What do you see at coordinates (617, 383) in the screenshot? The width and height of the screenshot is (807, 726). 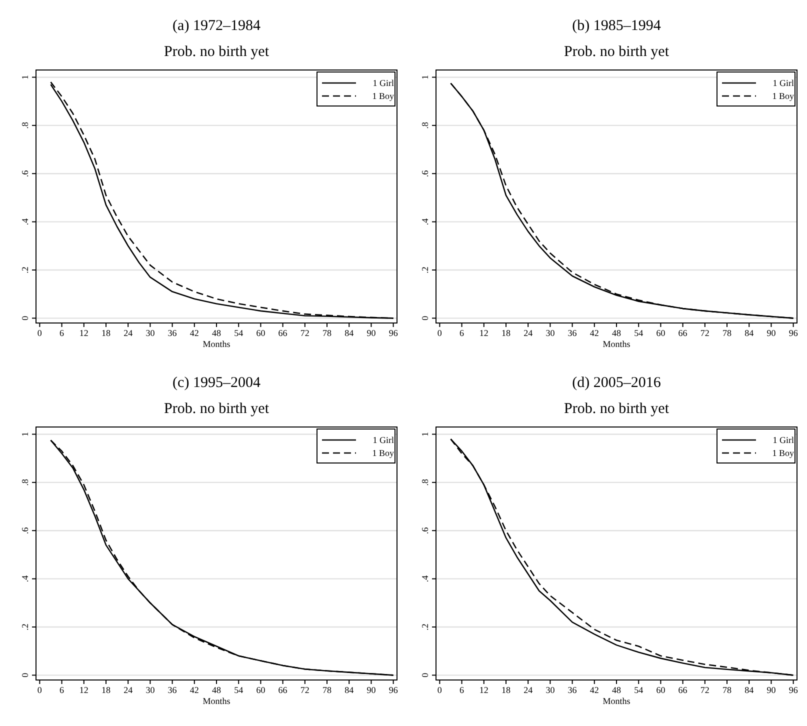 I see `chart-title: (d) 2005–2016` at bounding box center [617, 383].